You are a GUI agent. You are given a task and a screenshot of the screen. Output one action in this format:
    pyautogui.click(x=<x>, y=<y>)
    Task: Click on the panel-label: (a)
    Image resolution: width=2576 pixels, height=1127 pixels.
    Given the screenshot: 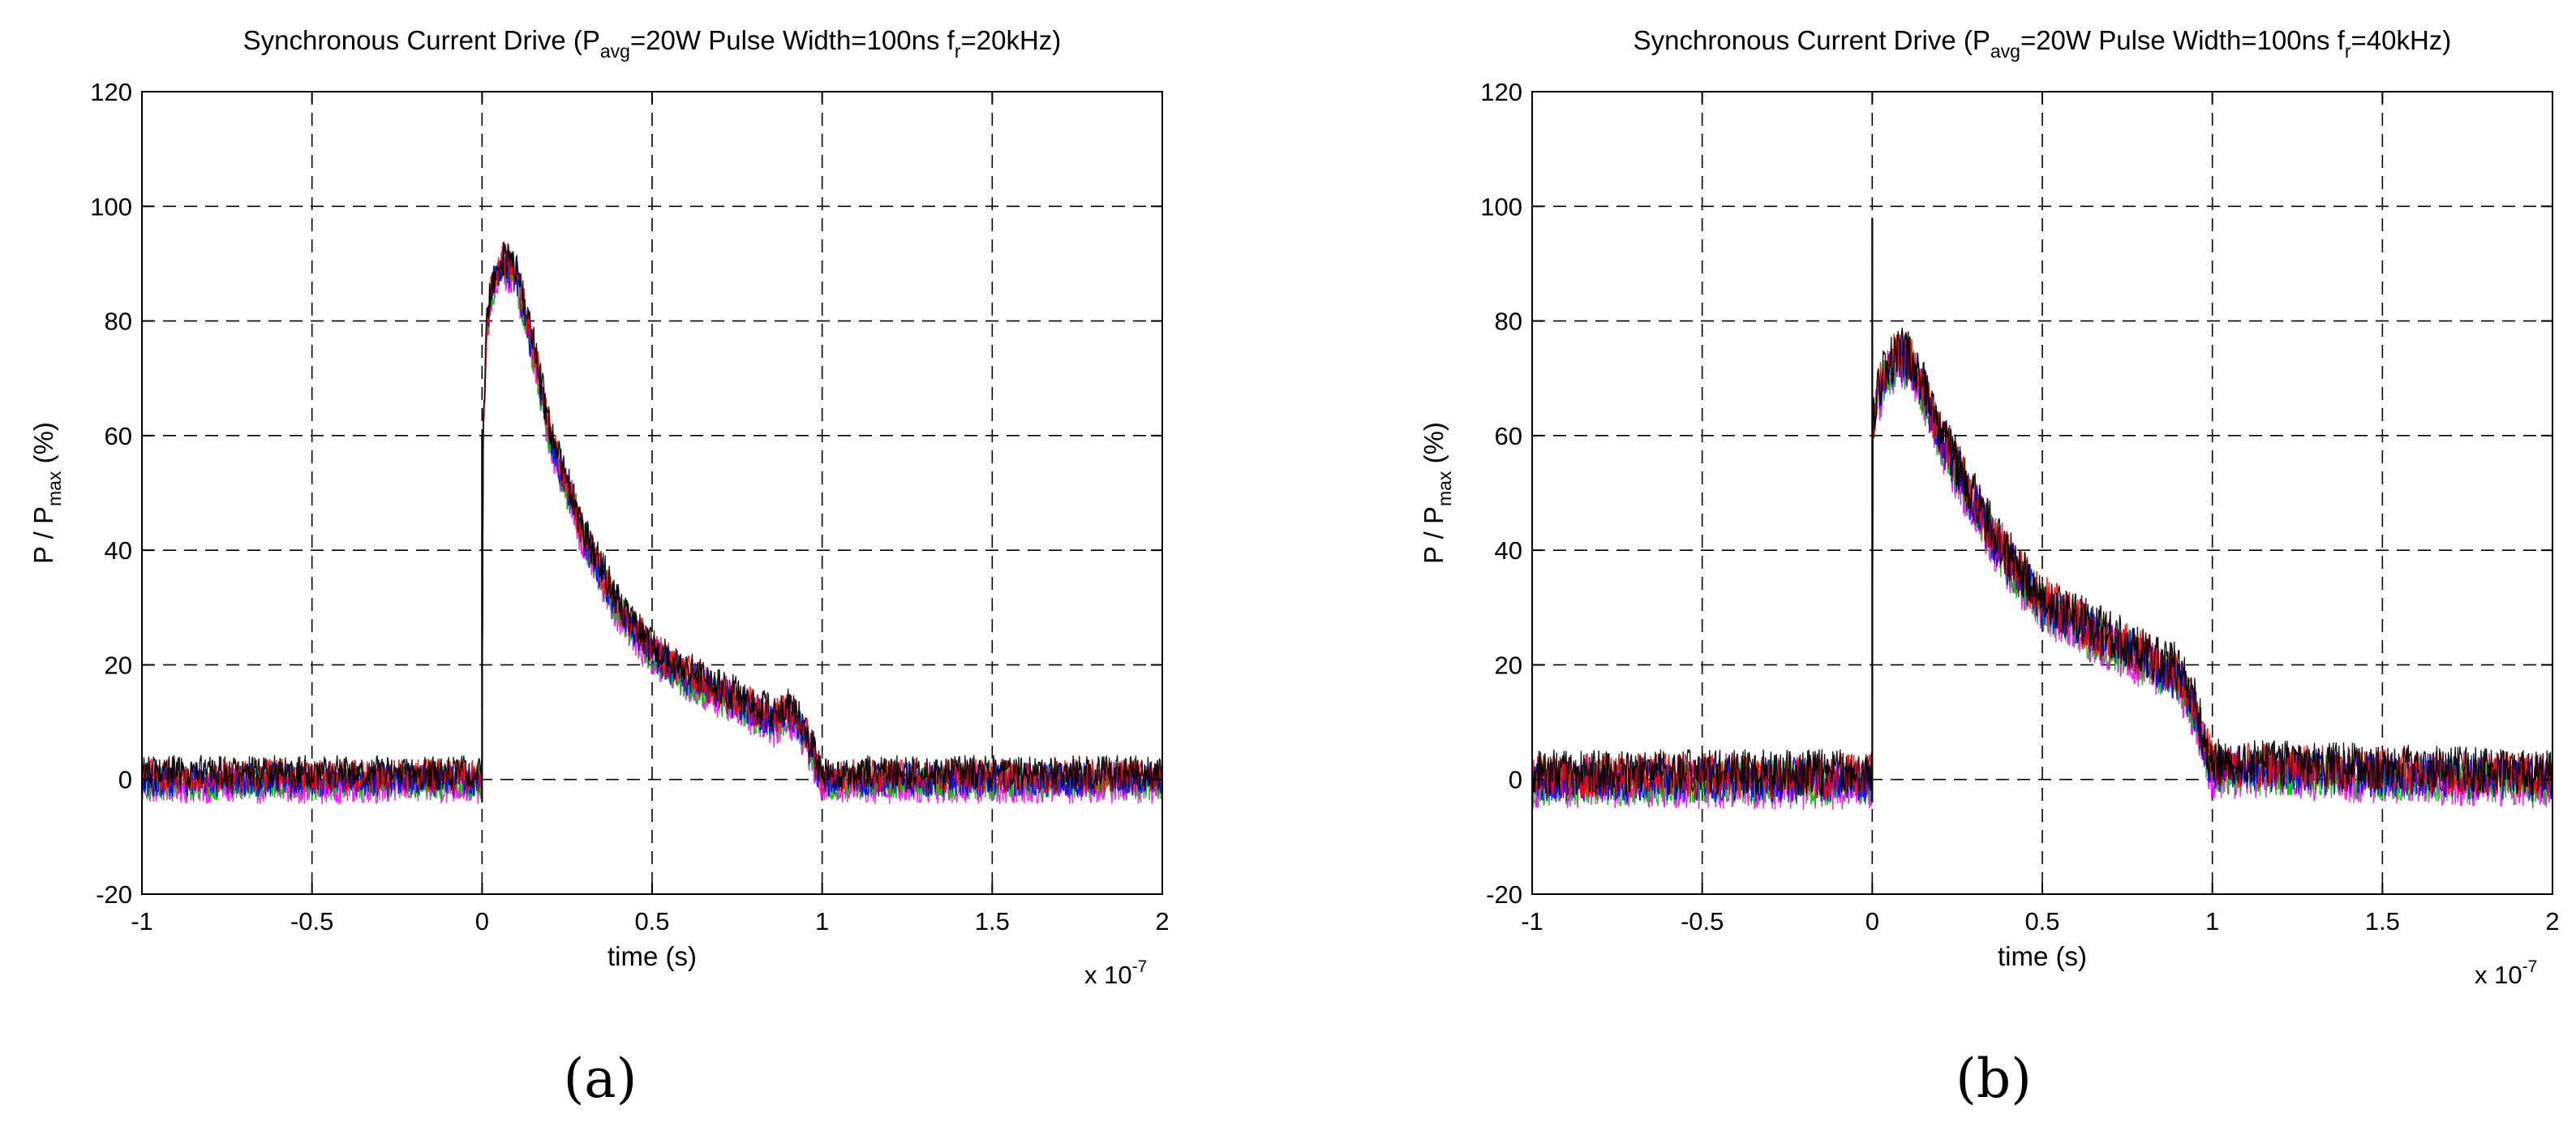 What is the action you would take?
    pyautogui.click(x=601, y=1079)
    